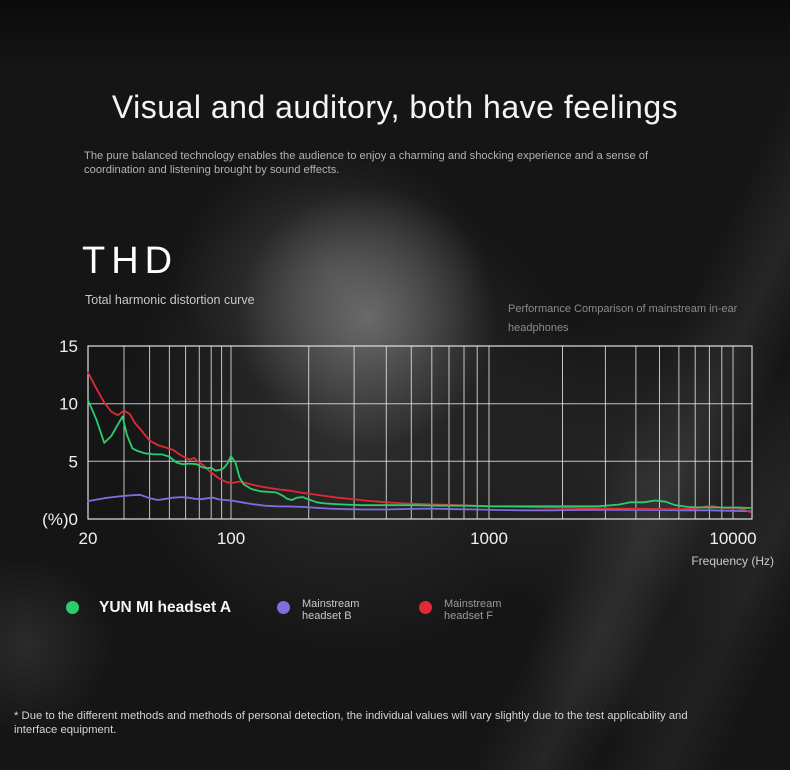 This screenshot has height=770, width=790. Describe the element at coordinates (419, 503) in the screenshot. I see `series-line-mainstream-headset-b` at that location.